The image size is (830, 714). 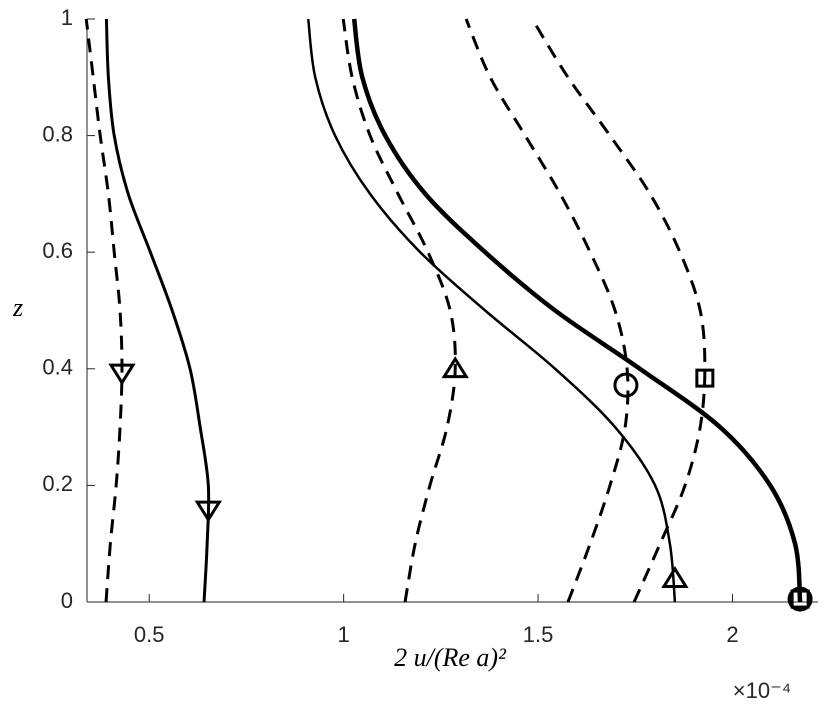 I want to click on y-tick-label: 0.4, so click(x=57, y=367).